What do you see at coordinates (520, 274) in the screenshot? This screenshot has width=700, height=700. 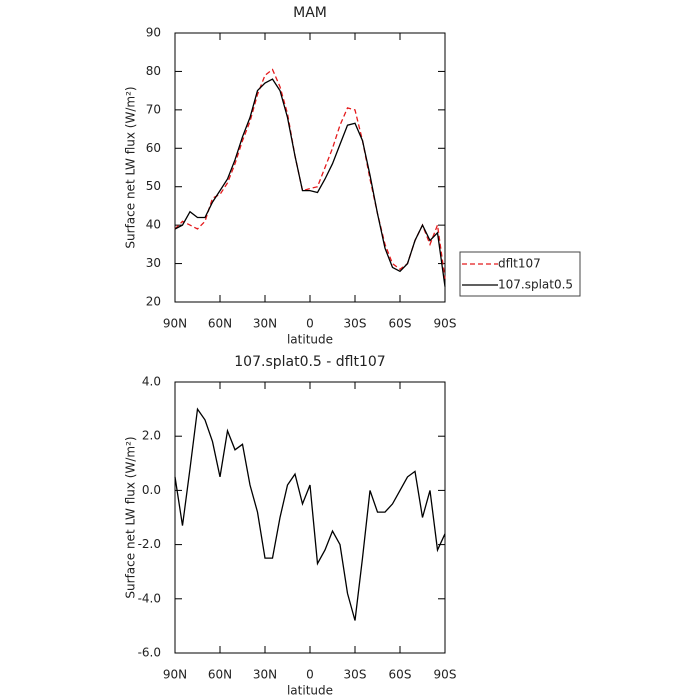 I see `legend-box` at bounding box center [520, 274].